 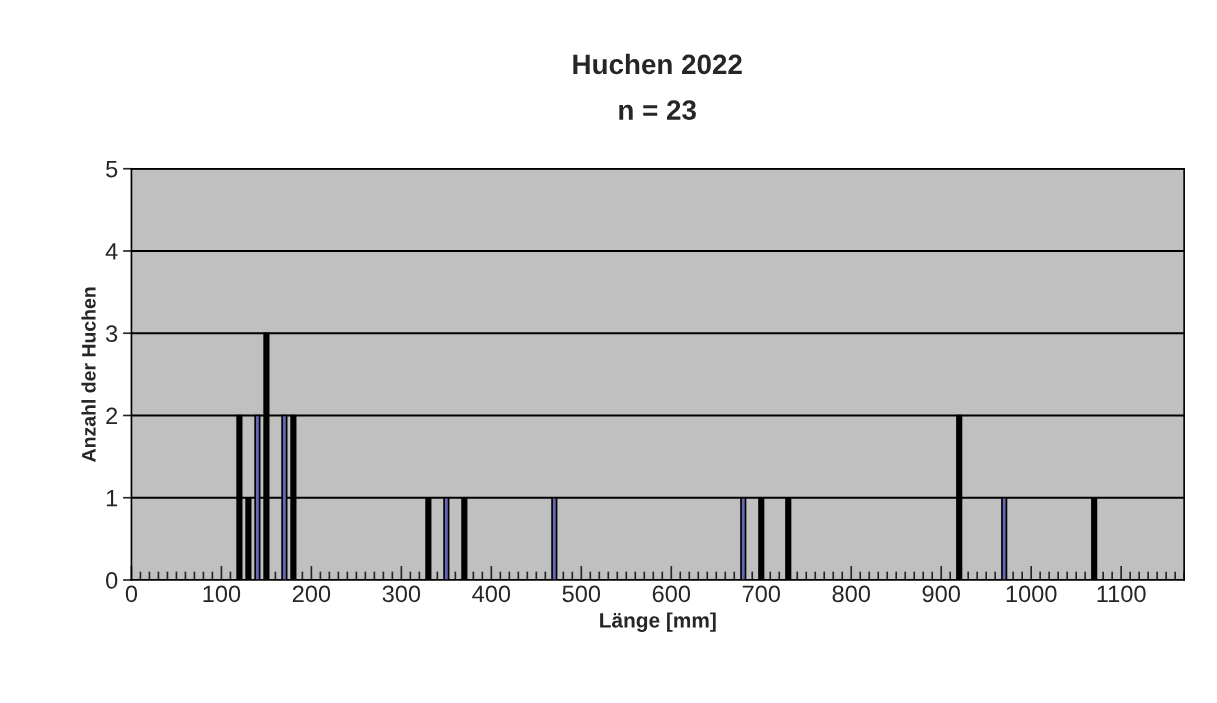 What do you see at coordinates (851, 594) in the screenshot?
I see `x-tick-label: 800` at bounding box center [851, 594].